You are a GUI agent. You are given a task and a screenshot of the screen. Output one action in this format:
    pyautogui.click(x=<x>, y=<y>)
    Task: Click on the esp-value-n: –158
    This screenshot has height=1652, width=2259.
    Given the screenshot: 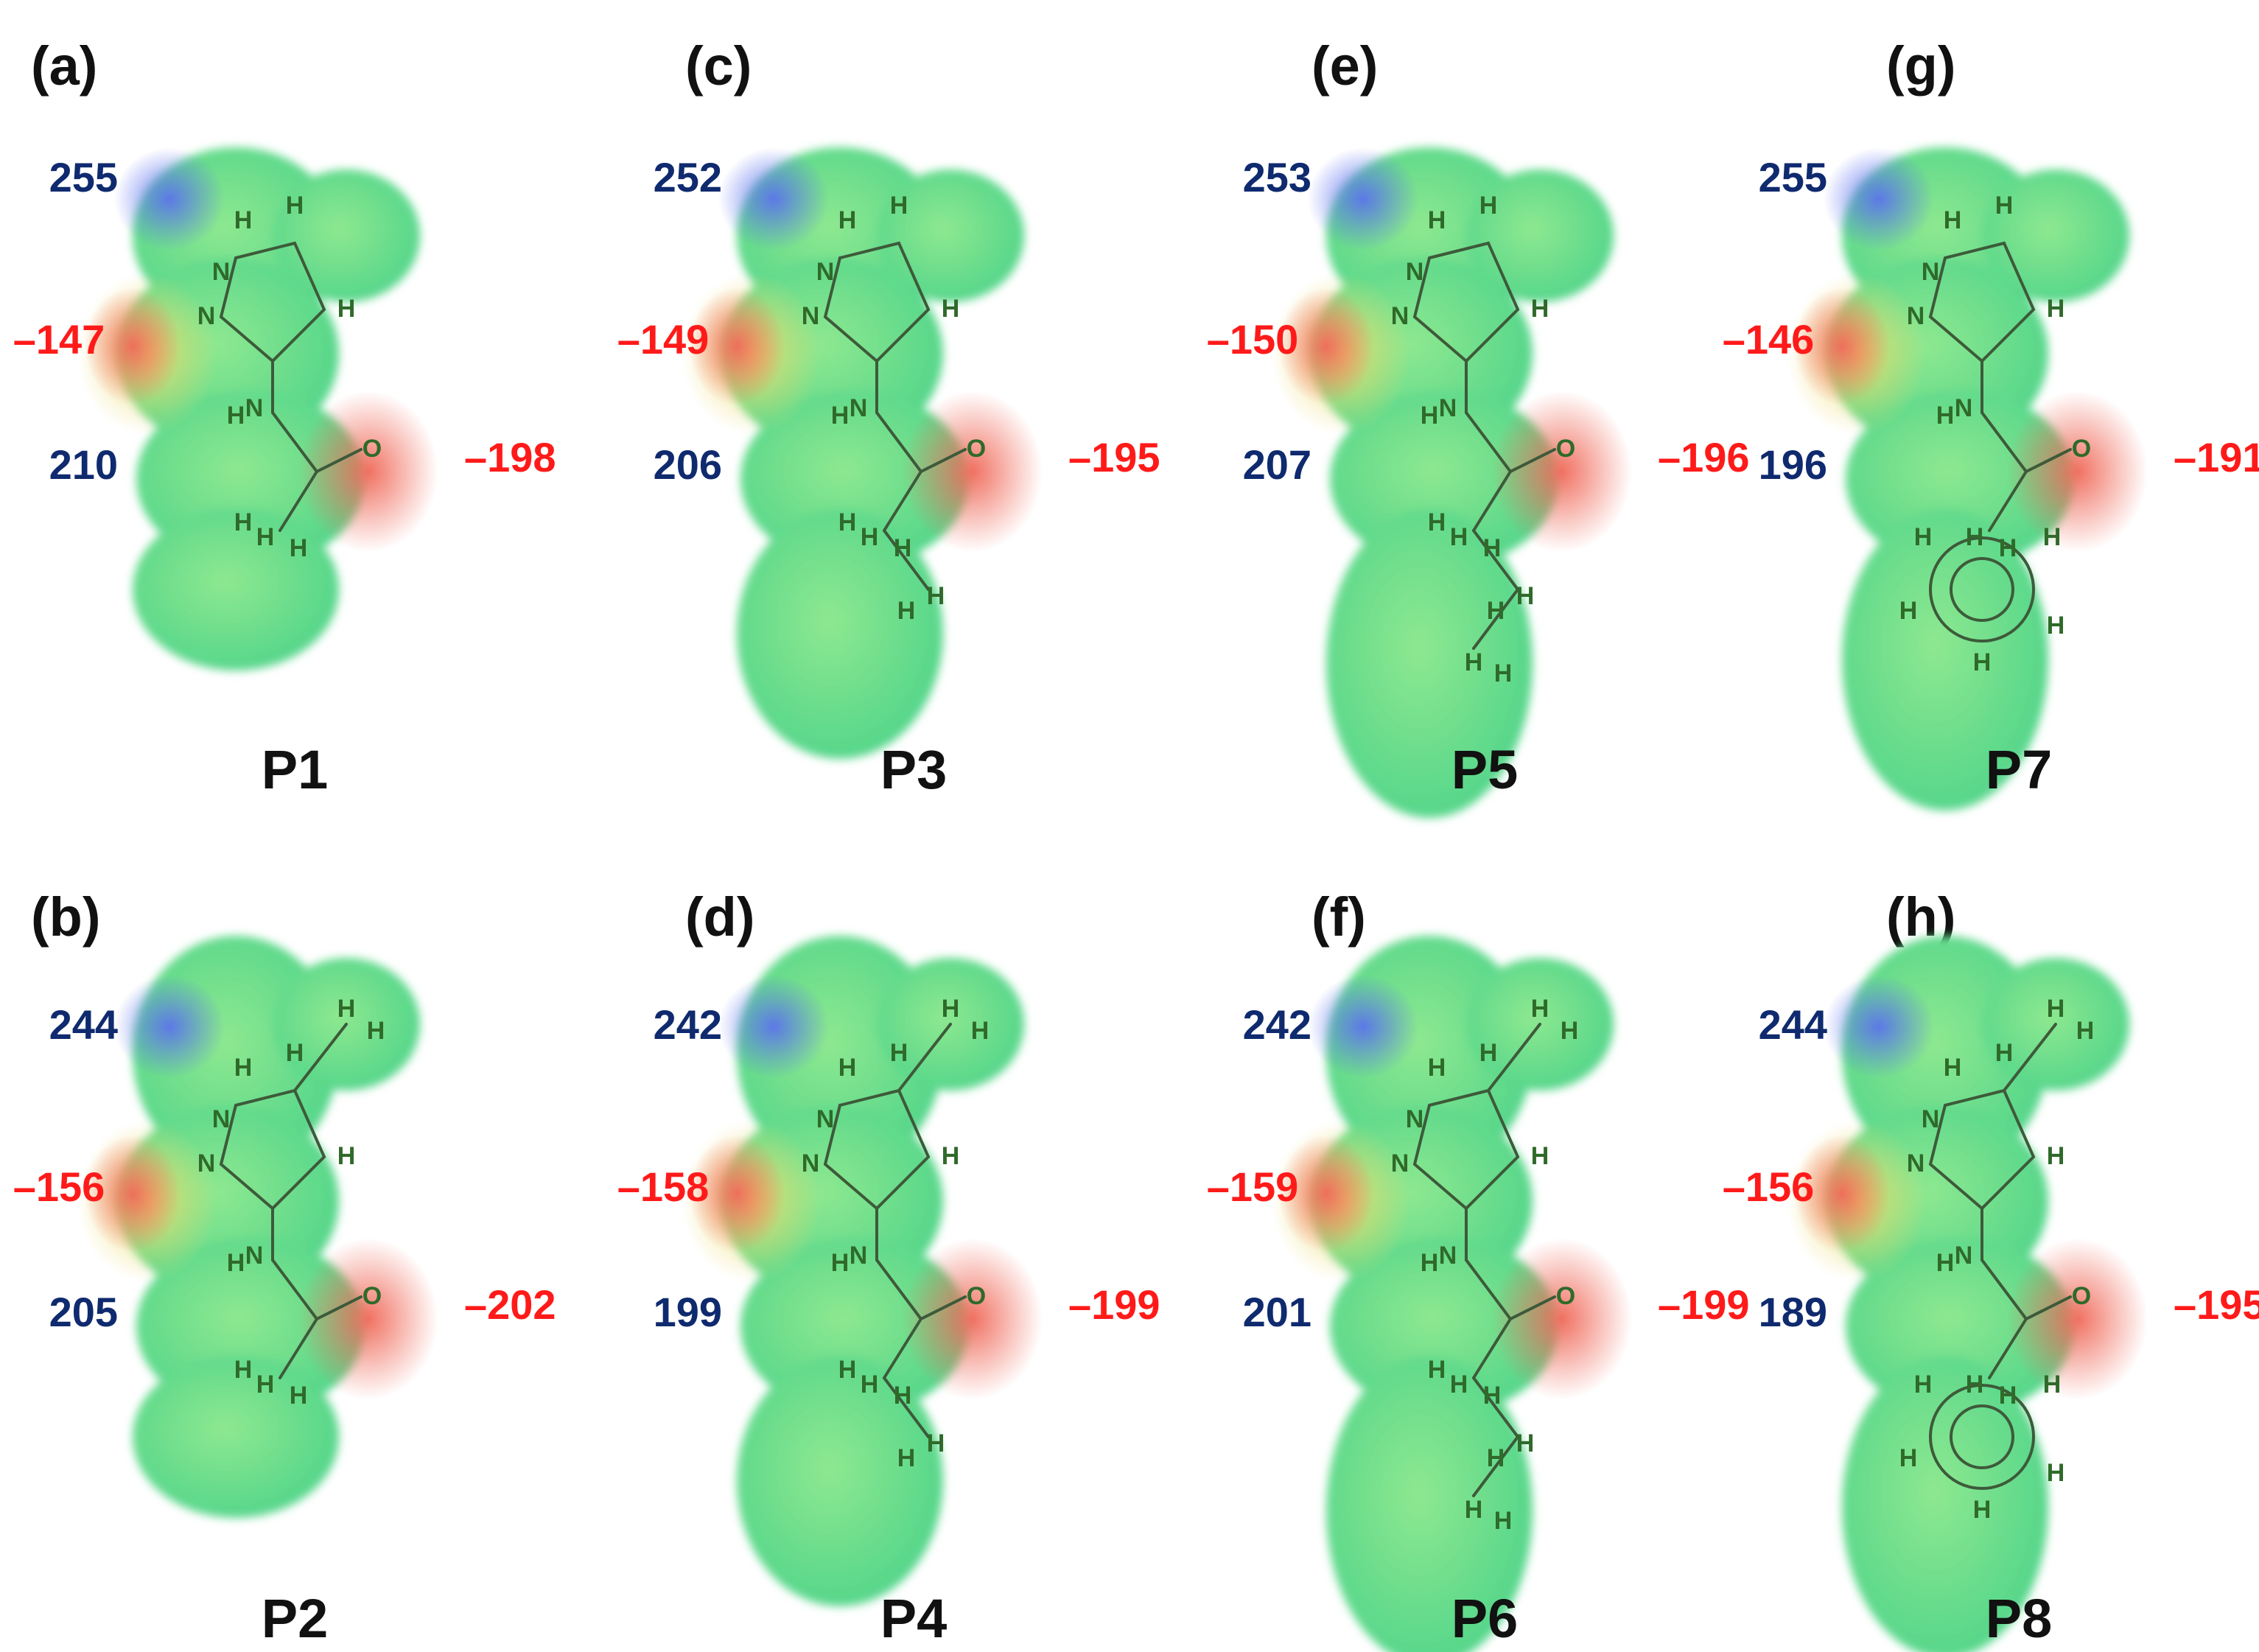 What is the action you would take?
    pyautogui.click(x=663, y=1186)
    